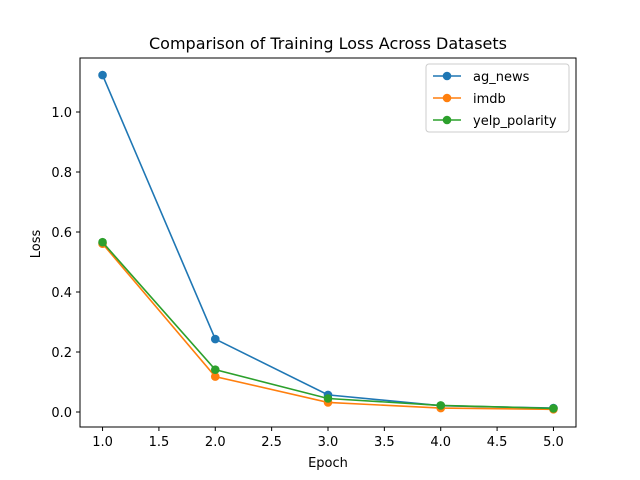  What do you see at coordinates (215, 376) in the screenshot?
I see `data-point-imdb` at bounding box center [215, 376].